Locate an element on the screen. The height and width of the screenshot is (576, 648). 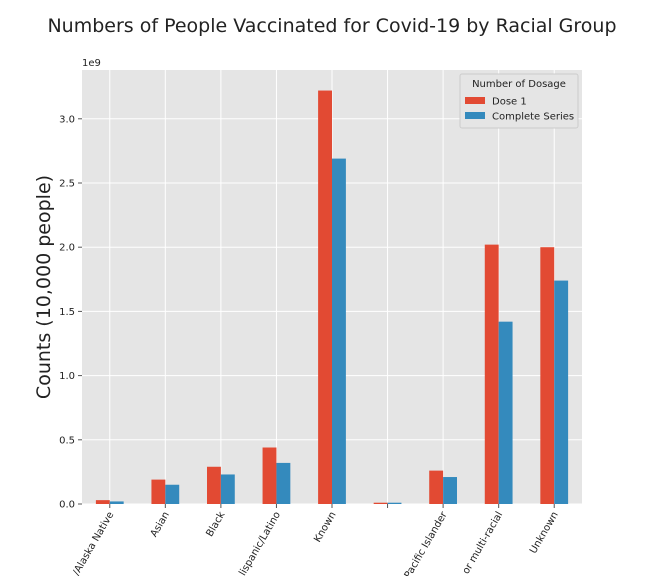
legend: Number of Dosage Dose 1 Complete Series is located at coordinates (519, 101).